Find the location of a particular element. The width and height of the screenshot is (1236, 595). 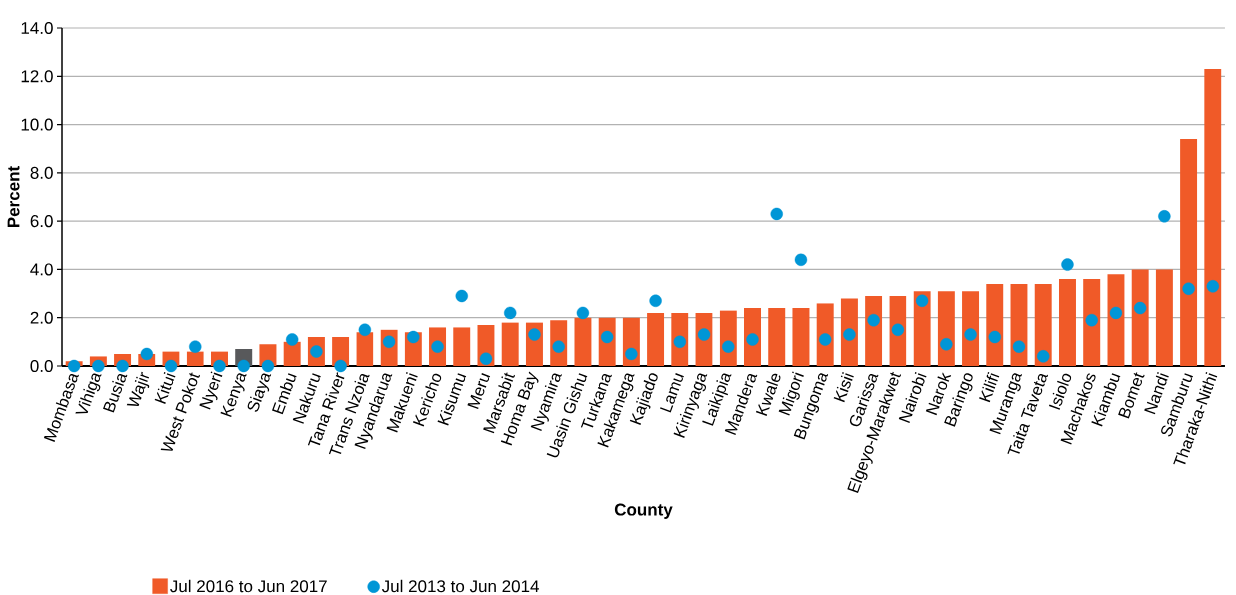

y-tick-label: 8.0 is located at coordinates (41, 172).